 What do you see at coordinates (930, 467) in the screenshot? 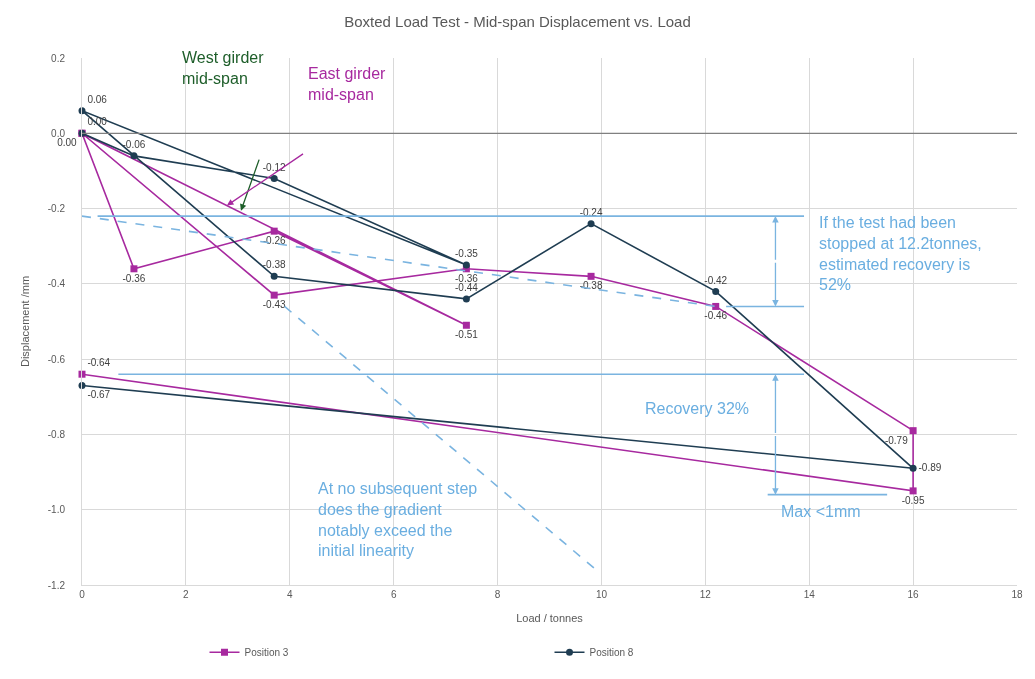
I see `data-label: -0.89` at bounding box center [930, 467].